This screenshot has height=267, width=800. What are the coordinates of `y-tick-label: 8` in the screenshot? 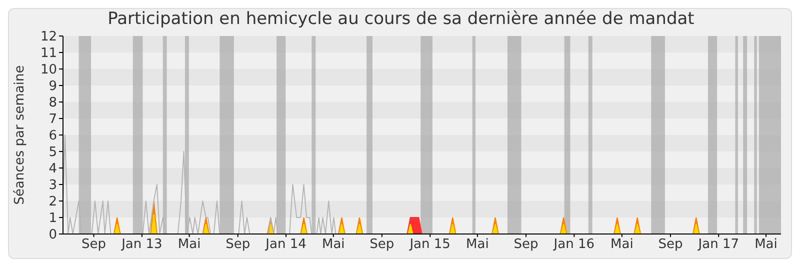 It's located at (52, 103).